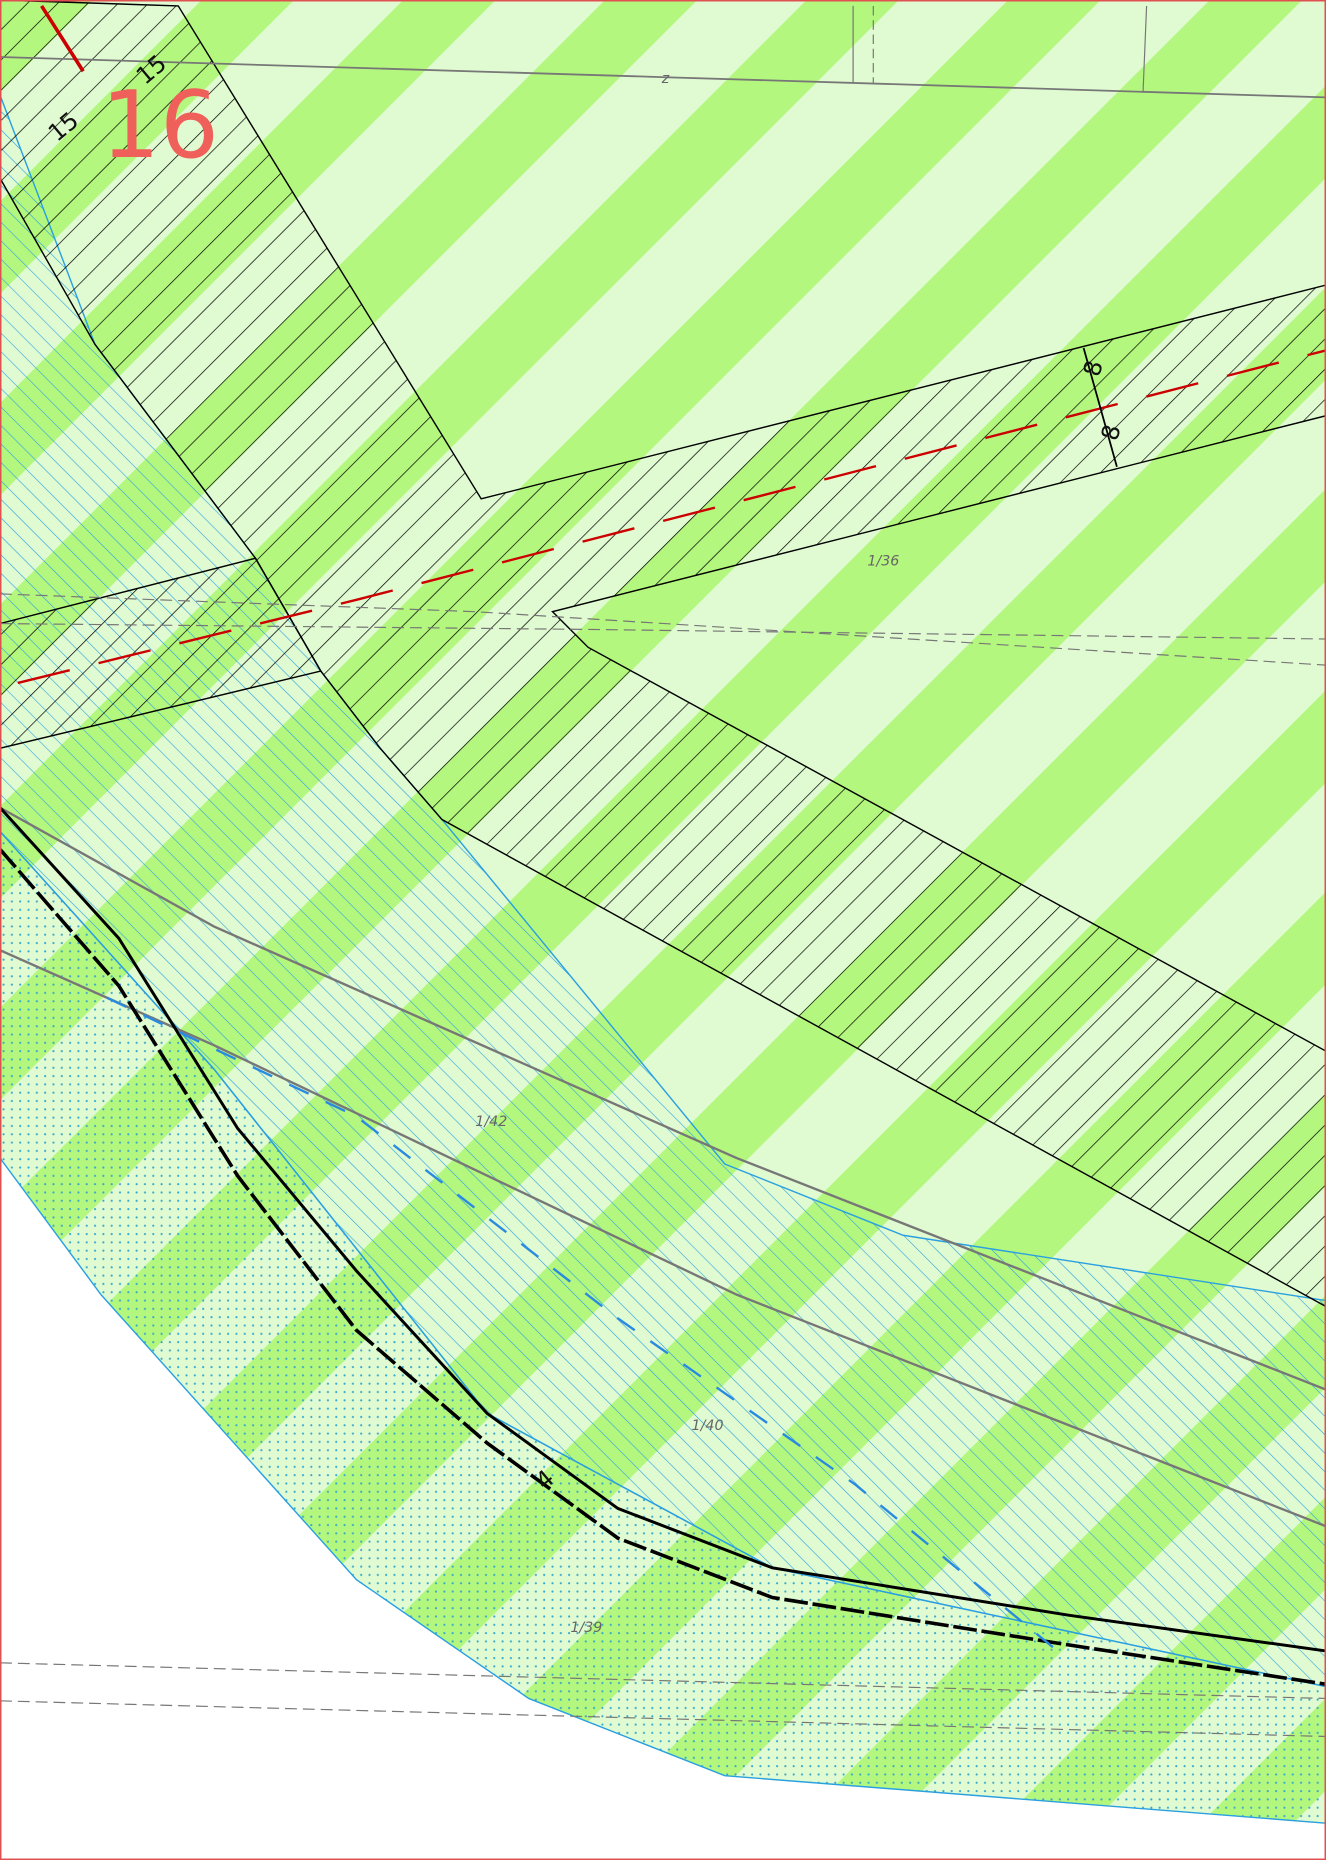  What do you see at coordinates (586, 1628) in the screenshot?
I see `parcel-label: 1/39` at bounding box center [586, 1628].